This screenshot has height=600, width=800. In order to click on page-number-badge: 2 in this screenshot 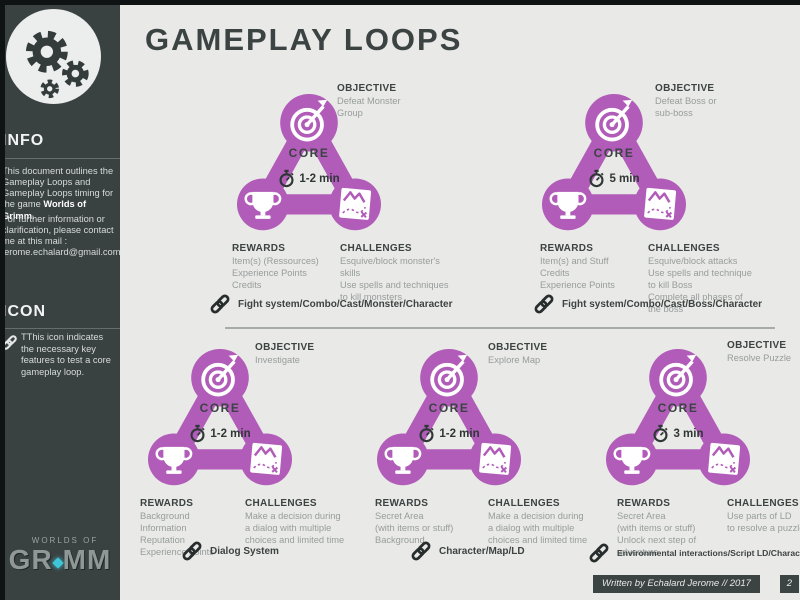, I will do `click(789, 584)`.